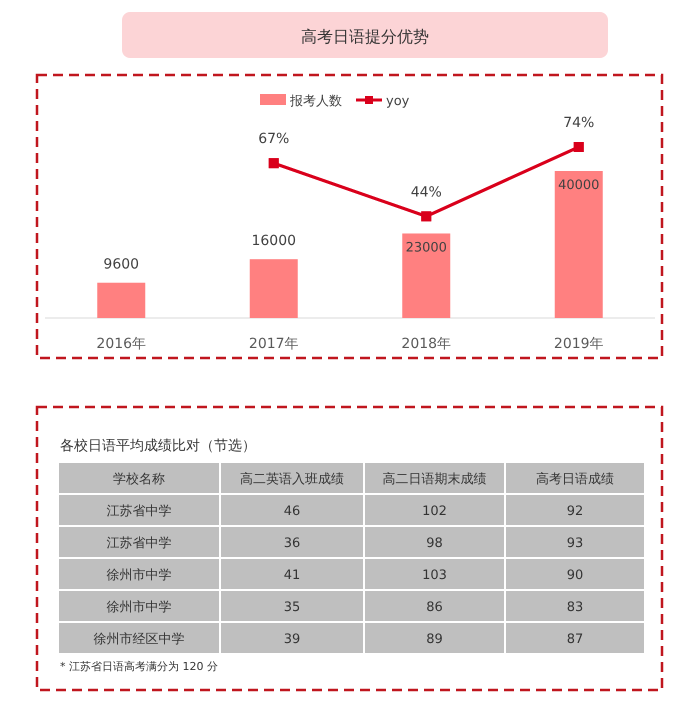  I want to click on x-tick-label: 高二日语期末成绩, so click(434, 479).